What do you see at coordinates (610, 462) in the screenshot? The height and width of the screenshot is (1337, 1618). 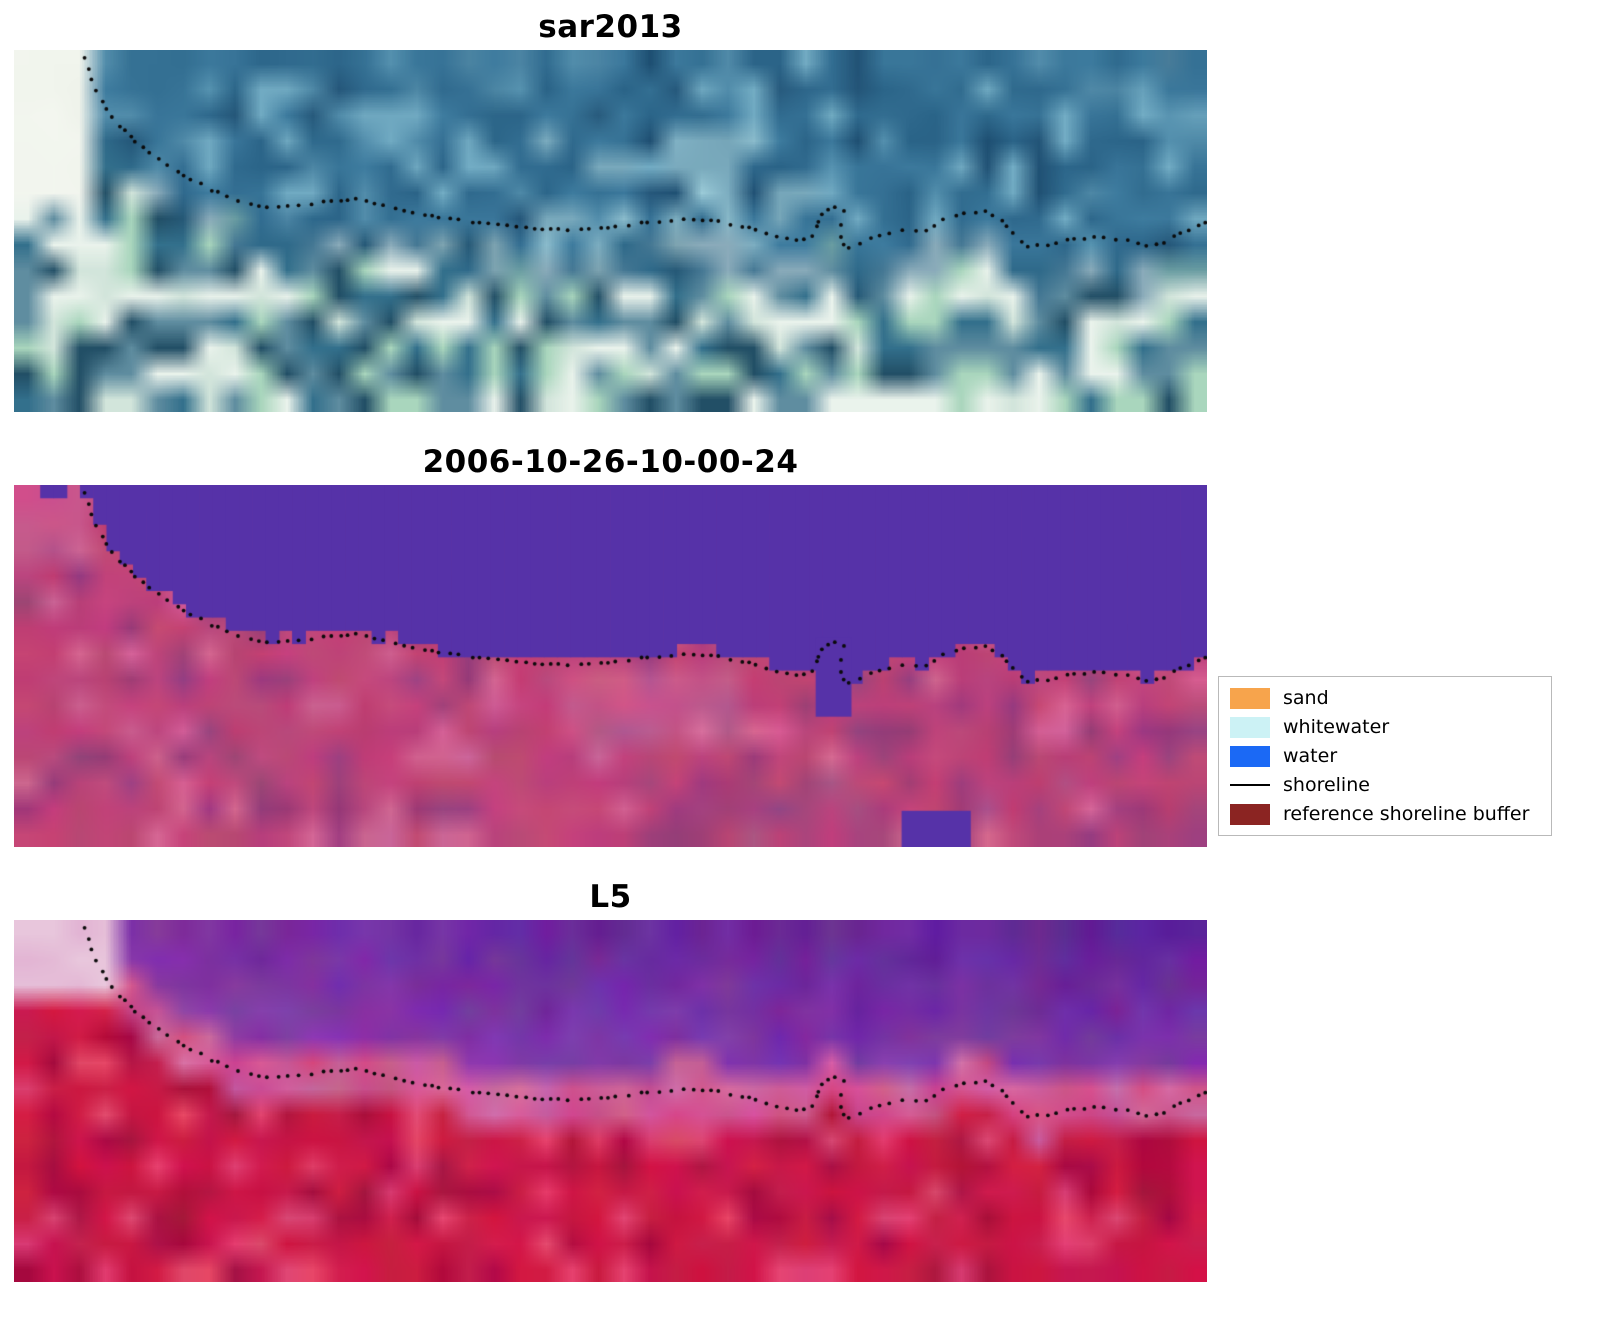 I see `panel-title-classified-scene: 2006-10-26-10-00-24` at bounding box center [610, 462].